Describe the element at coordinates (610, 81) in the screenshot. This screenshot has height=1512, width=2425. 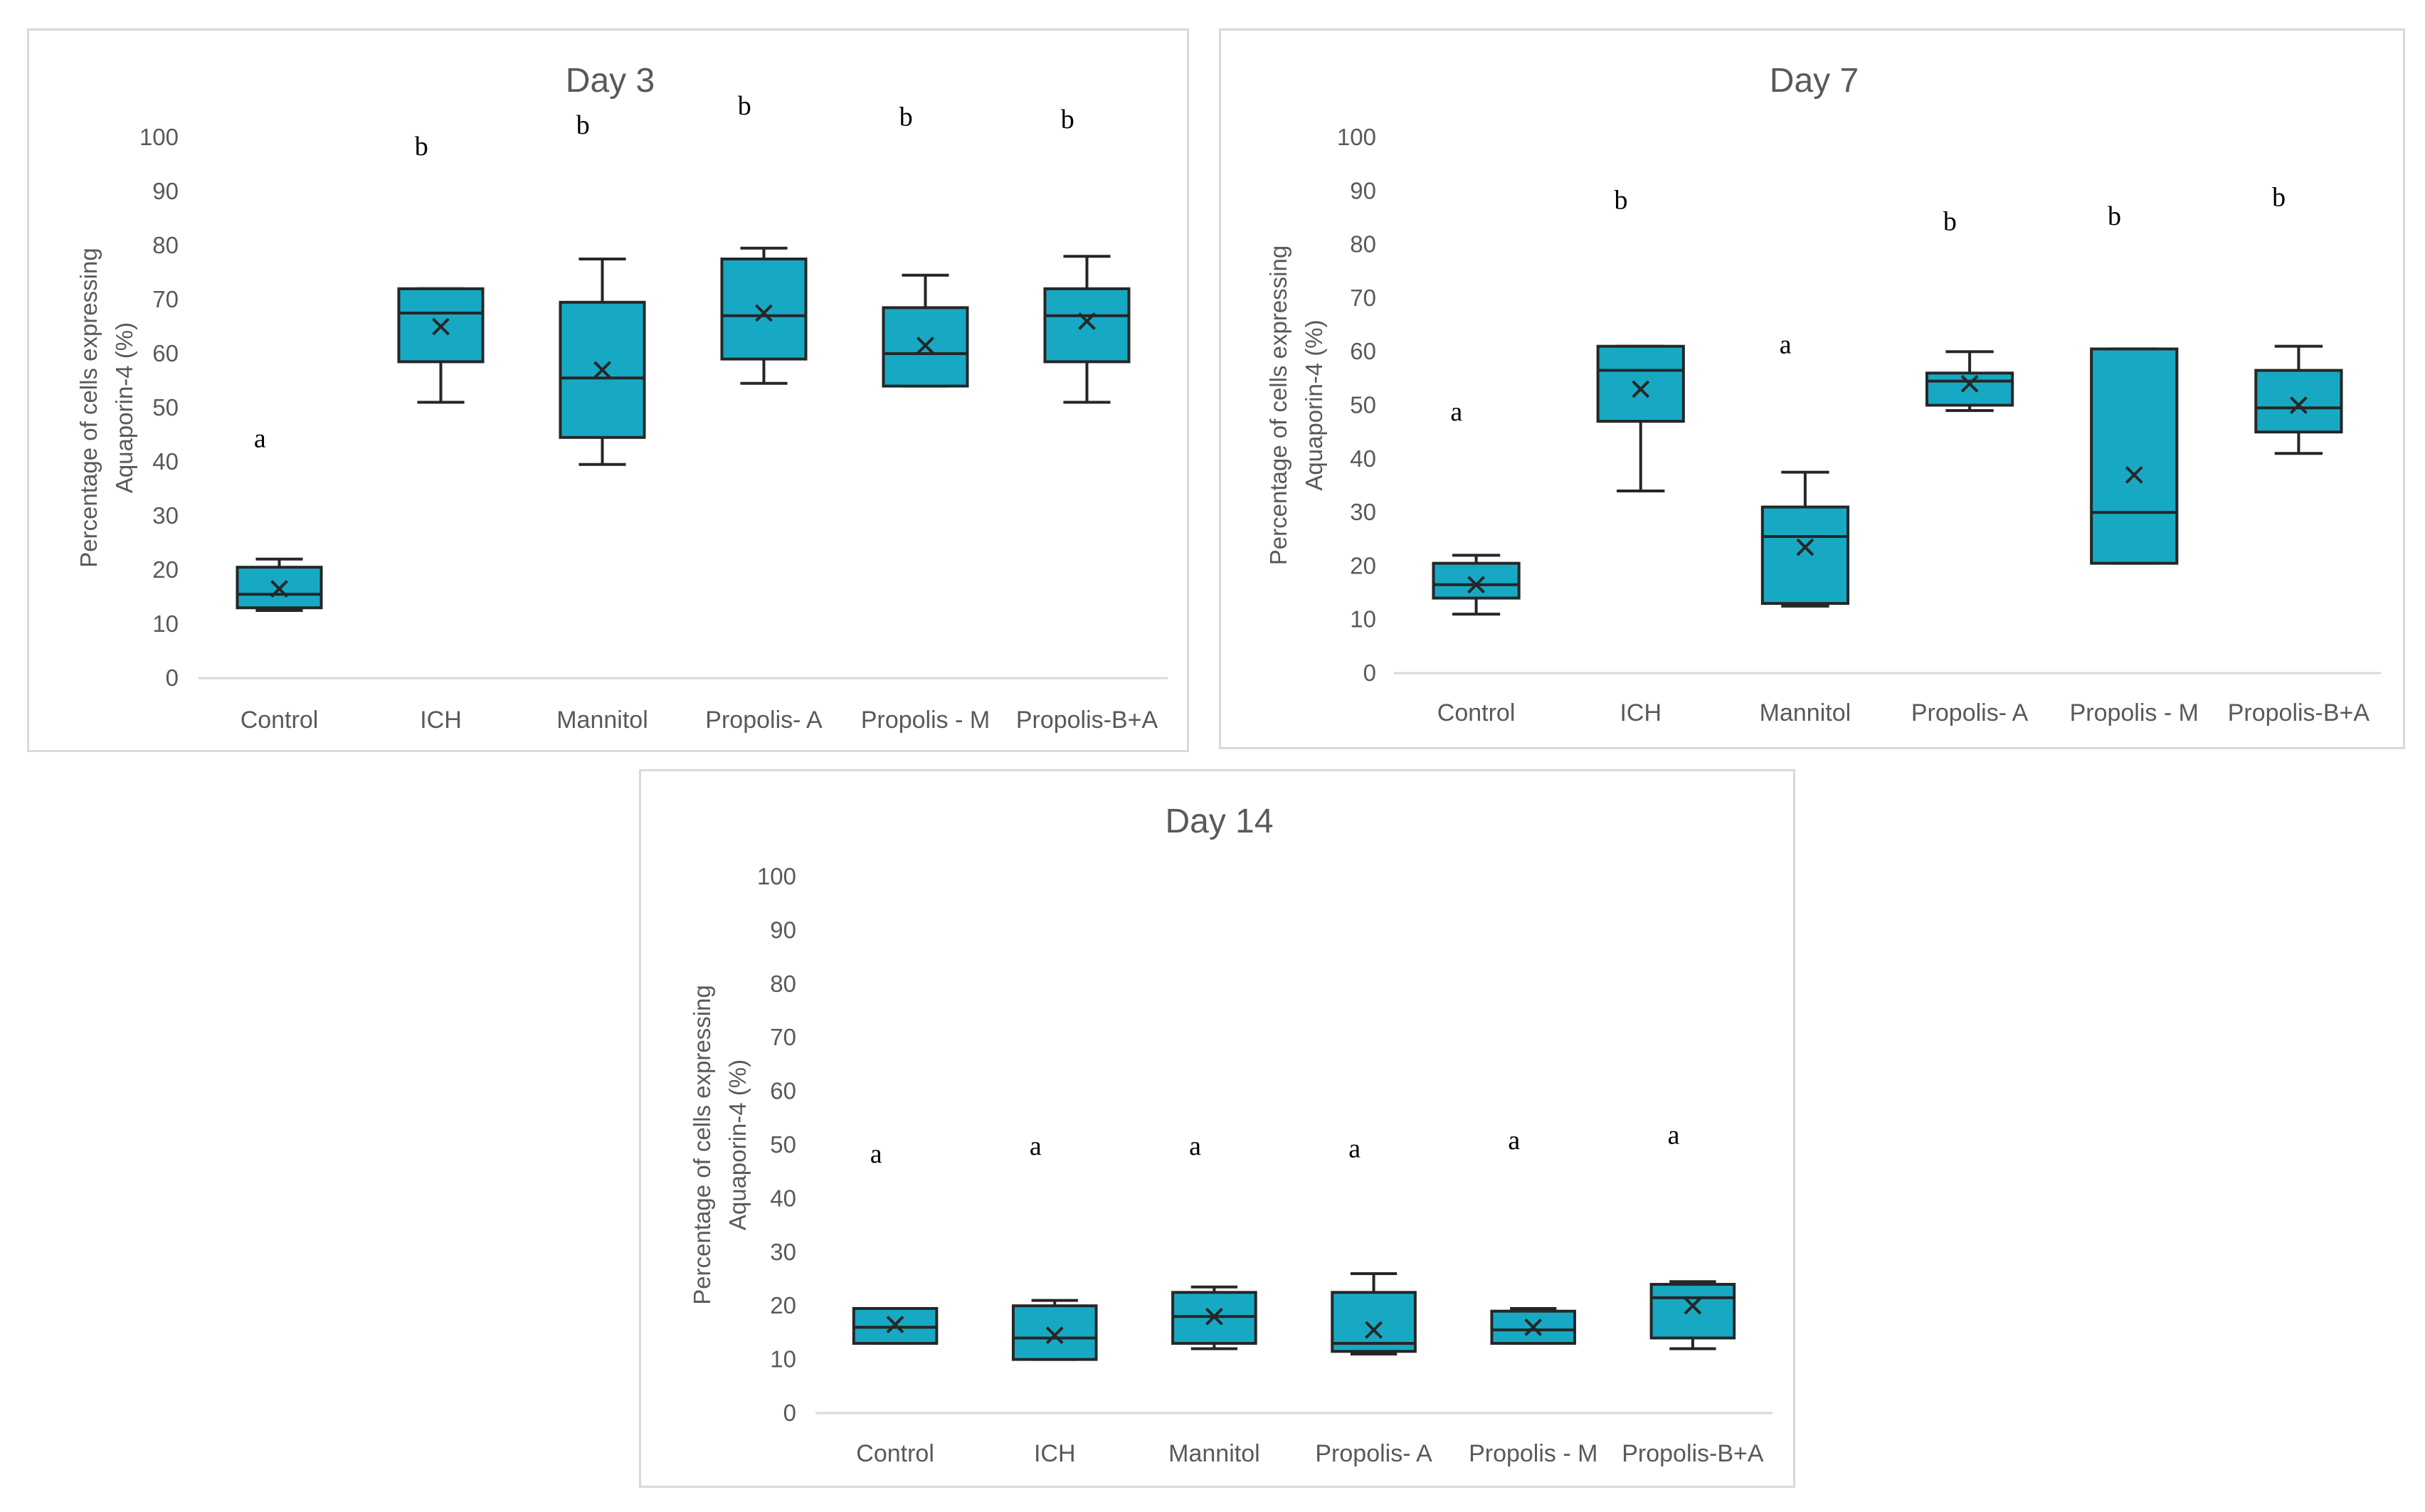
I see `chart-title: Day 3` at that location.